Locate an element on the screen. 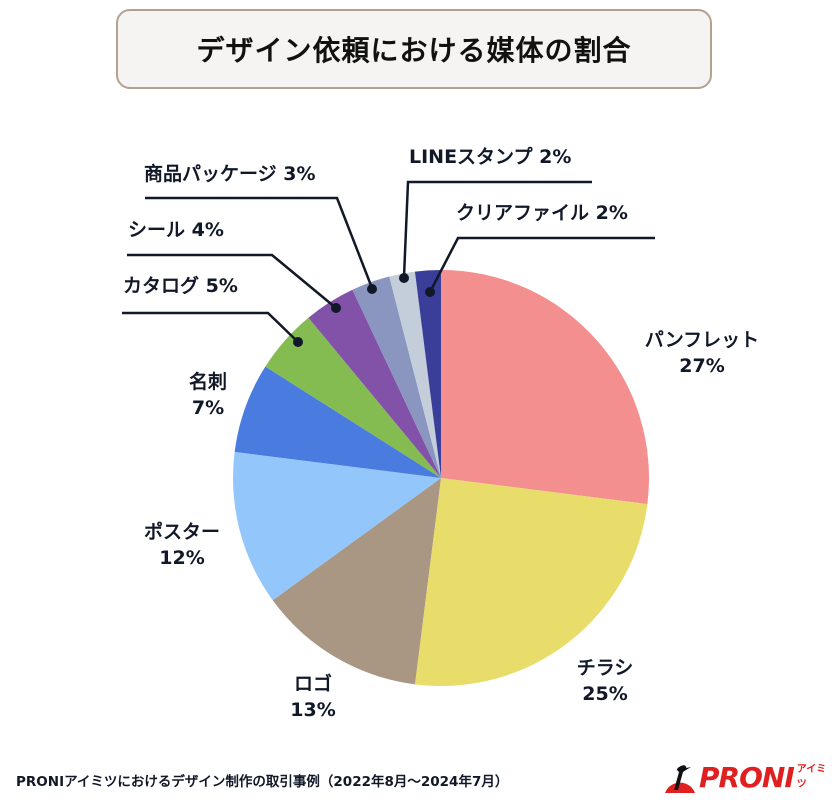  leader-lines is located at coordinates (388, 261).